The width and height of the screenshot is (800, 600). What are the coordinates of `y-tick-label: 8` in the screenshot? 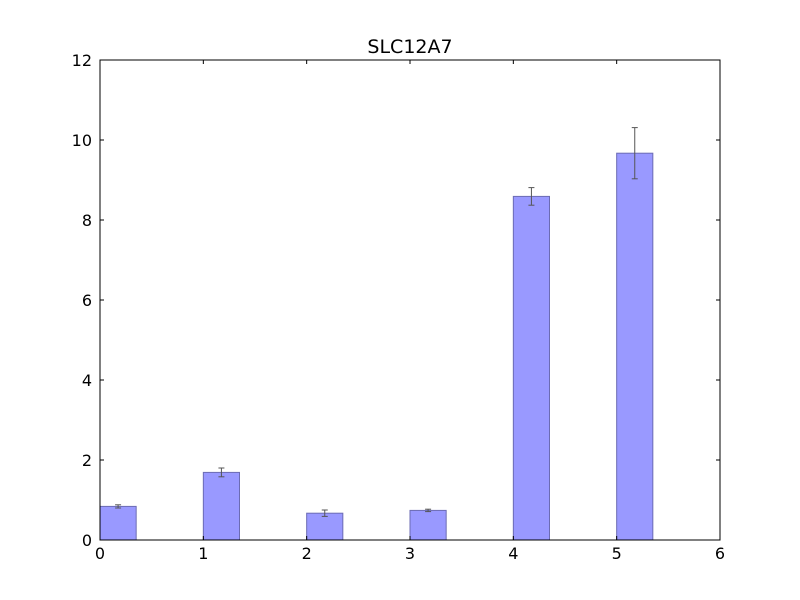 It's located at (87, 220).